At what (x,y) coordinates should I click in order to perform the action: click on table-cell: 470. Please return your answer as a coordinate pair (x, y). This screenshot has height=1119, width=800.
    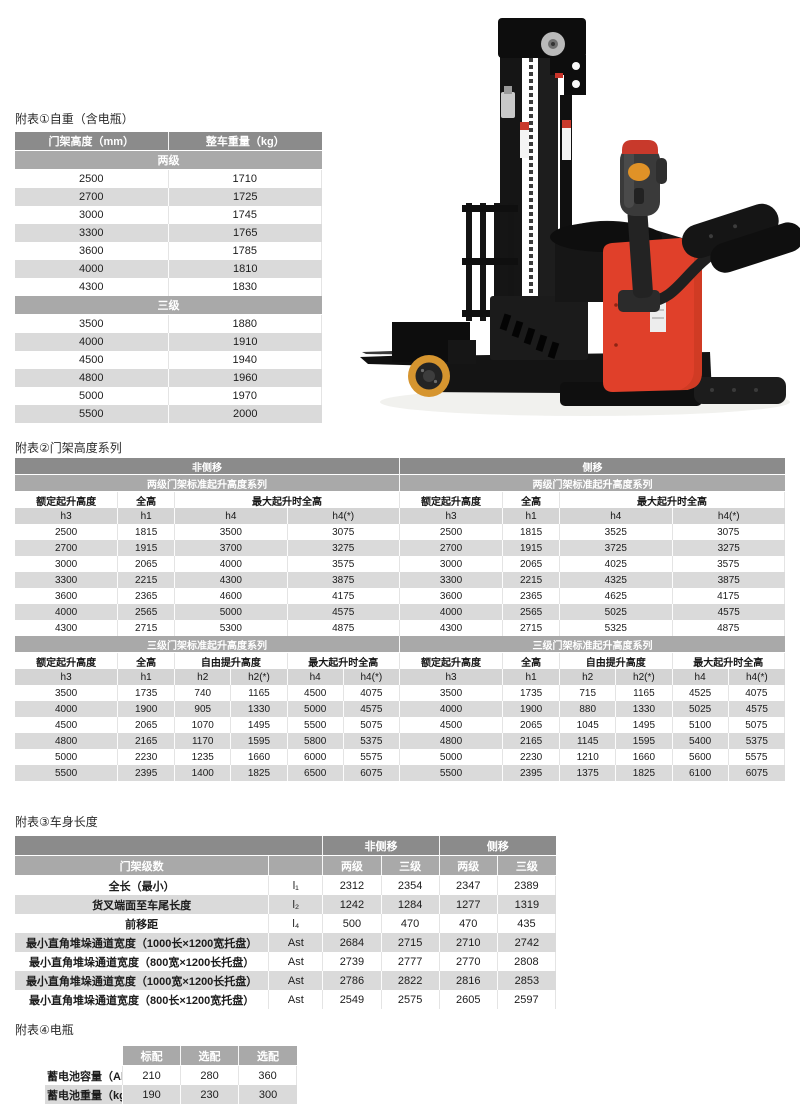
    Looking at the image, I should click on (468, 923).